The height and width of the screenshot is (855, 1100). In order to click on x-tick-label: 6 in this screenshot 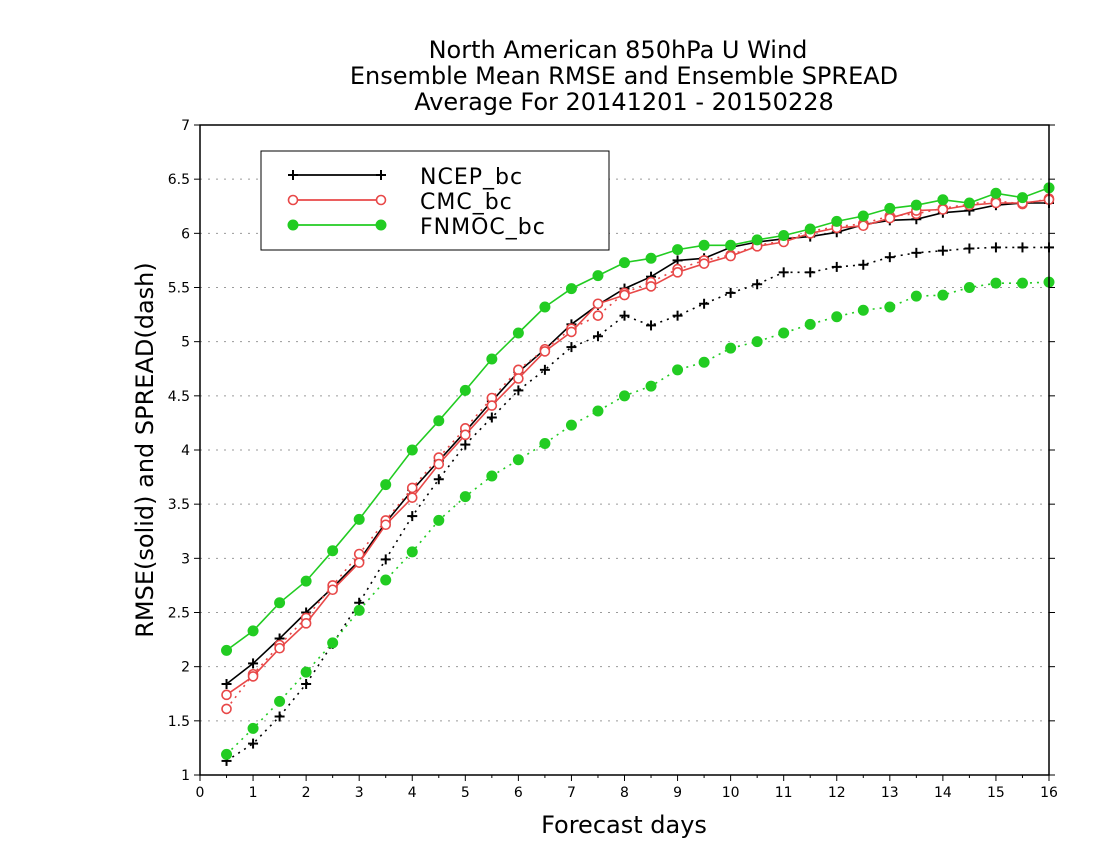, I will do `click(518, 793)`.